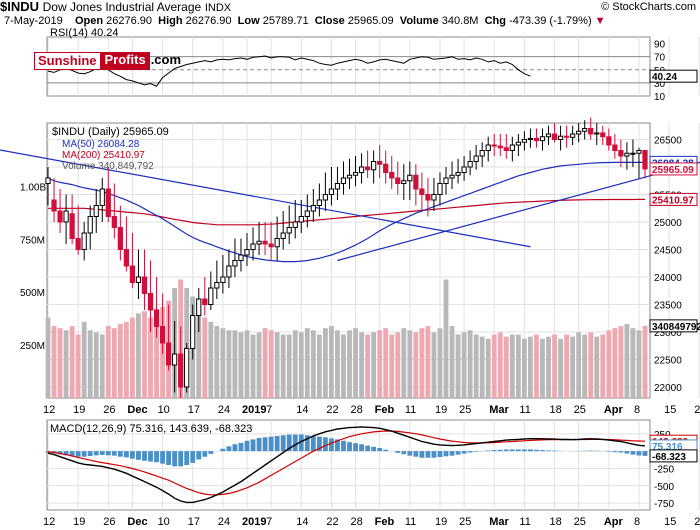  I want to click on brand: © StockCharts.com, so click(648, 7).